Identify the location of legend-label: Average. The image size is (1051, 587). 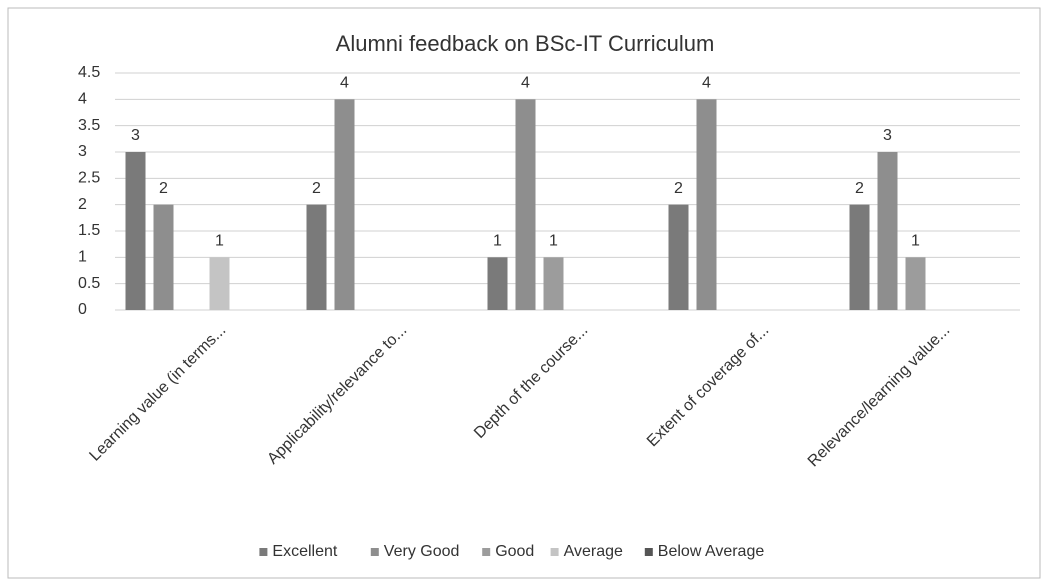
(593, 551).